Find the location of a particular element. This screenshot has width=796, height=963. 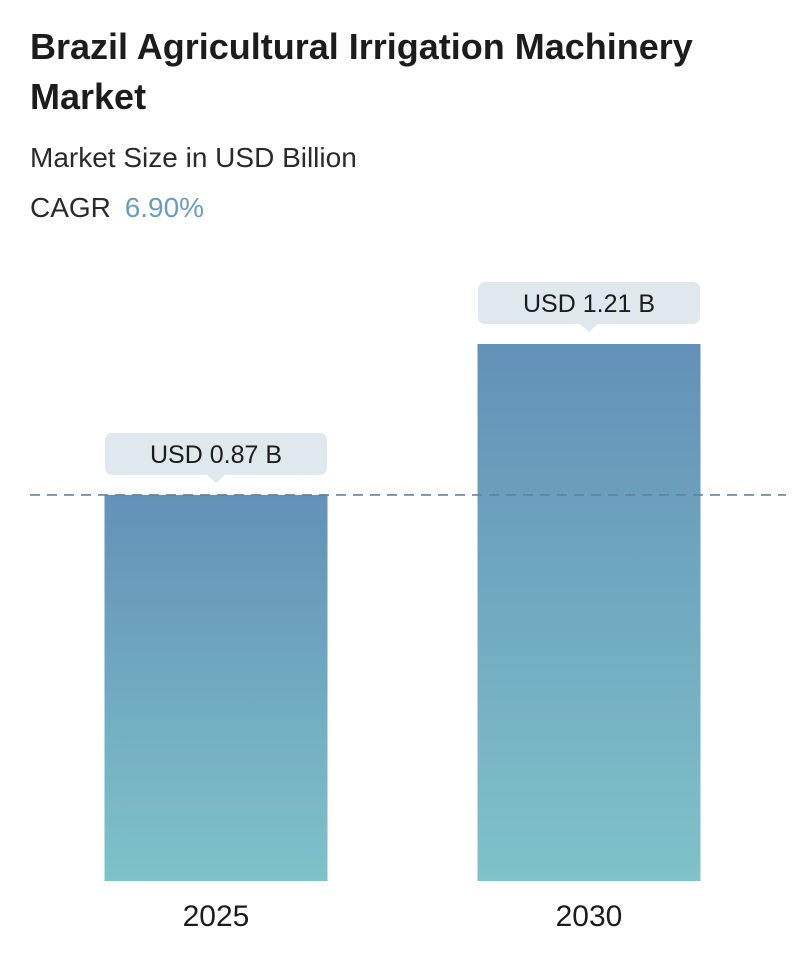

data-label-2030: USD 1.21 B is located at coordinates (589, 307).